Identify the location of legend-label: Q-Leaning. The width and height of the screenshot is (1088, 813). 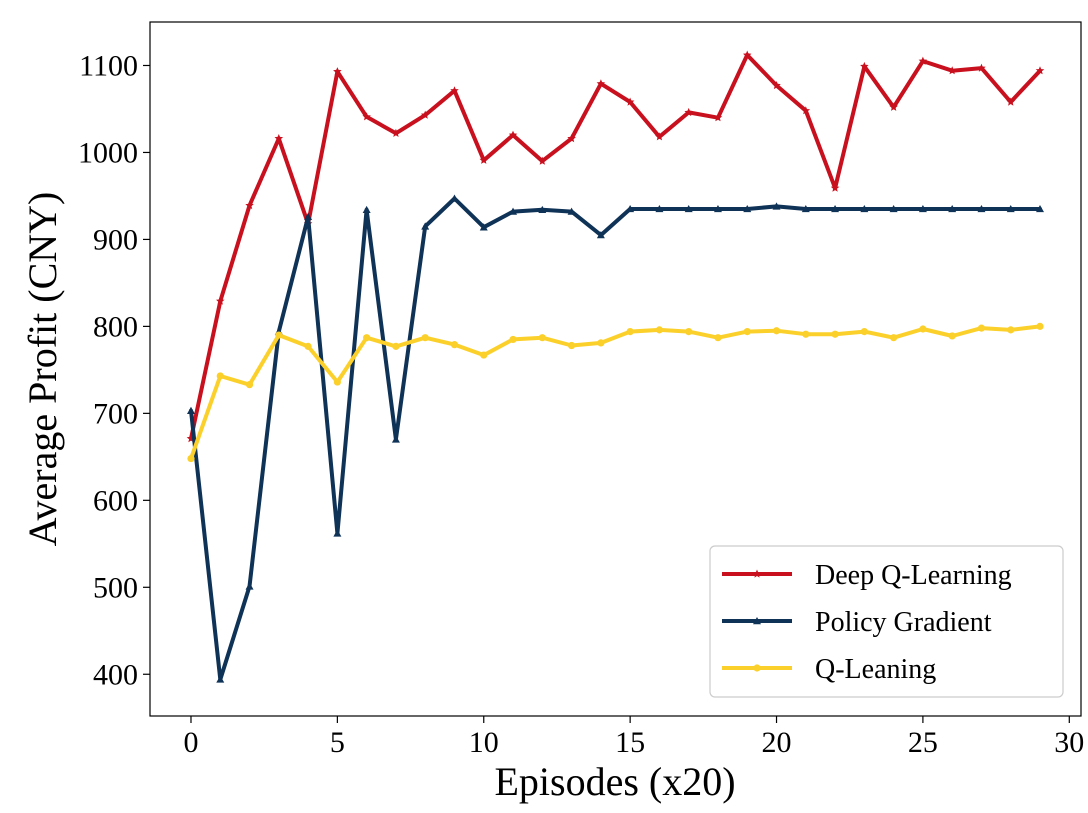
(875, 669).